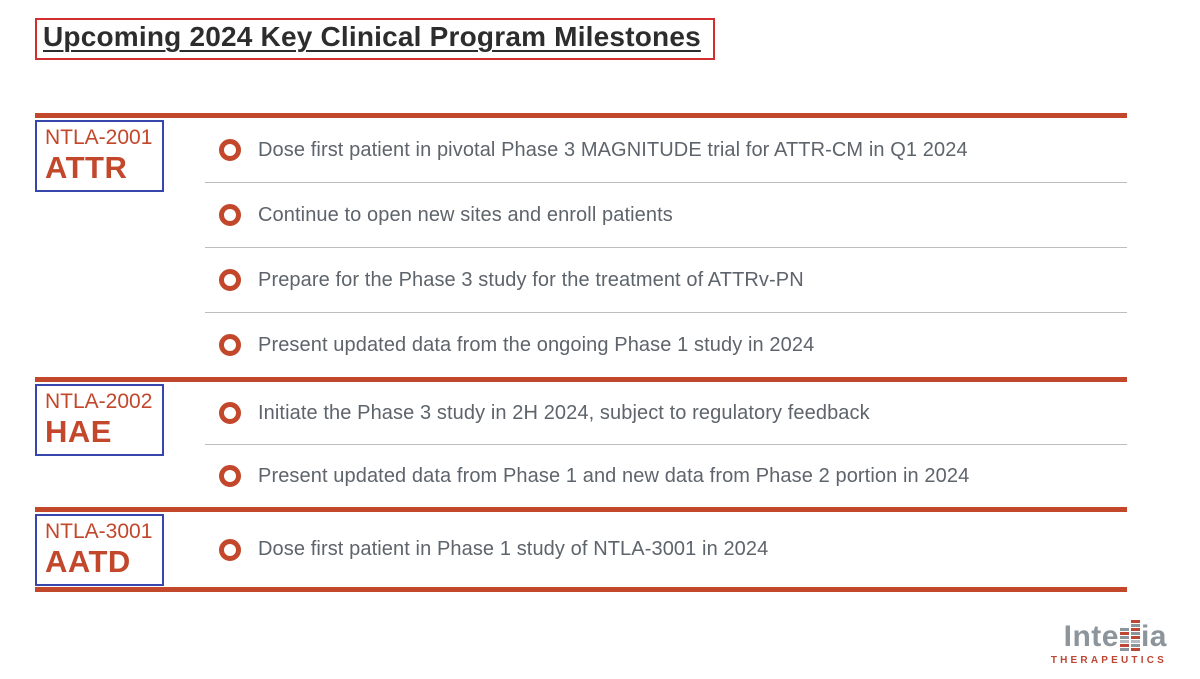  What do you see at coordinates (1153, 636) in the screenshot?
I see `logo-text-after: ia` at bounding box center [1153, 636].